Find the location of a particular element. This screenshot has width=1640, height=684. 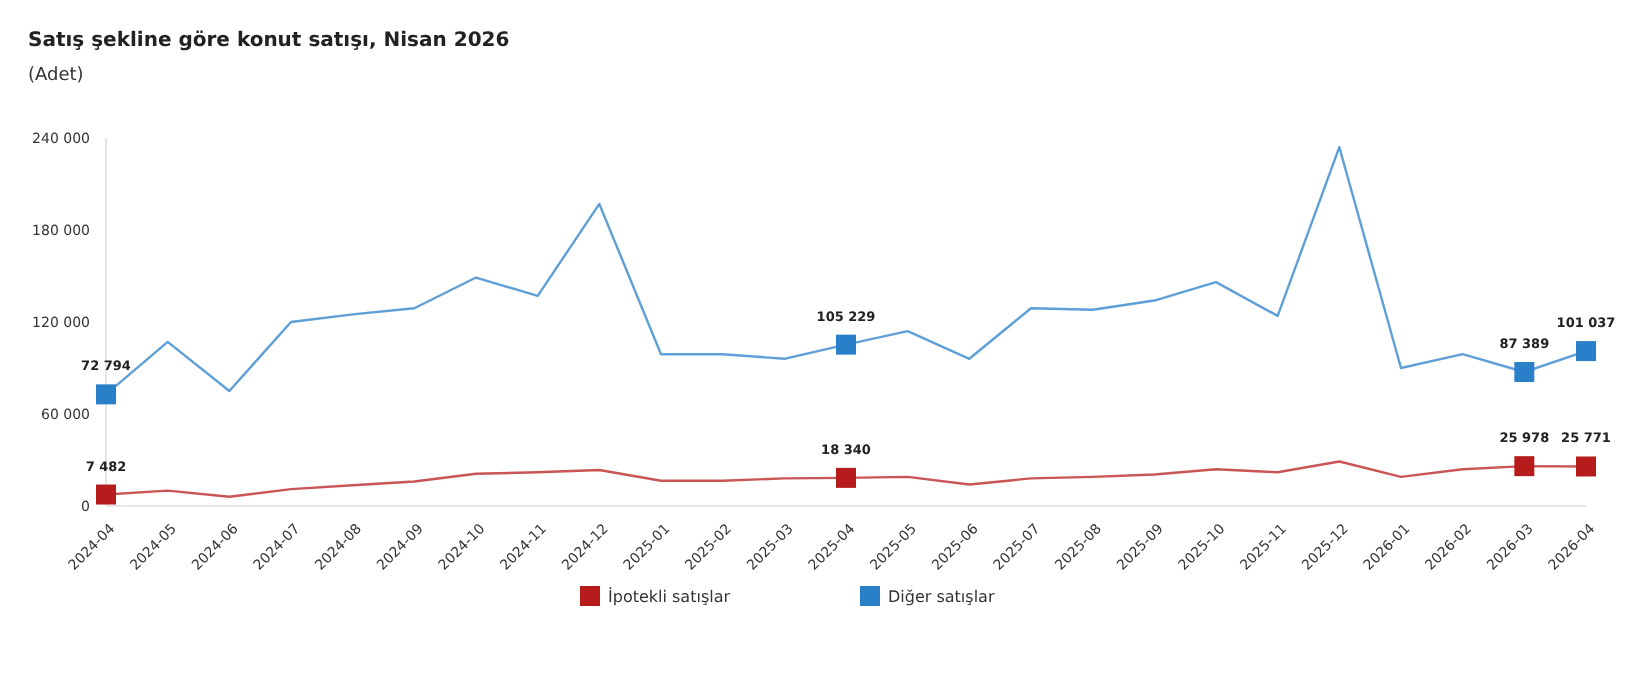

legend-label: İpotekli satışlar is located at coordinates (670, 595).